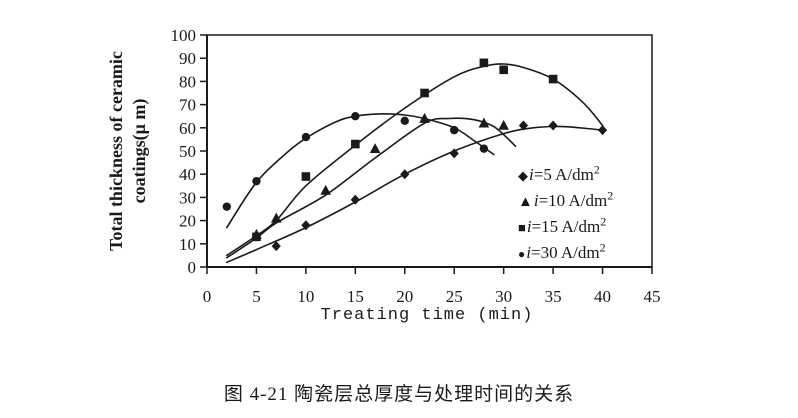 The height and width of the screenshot is (418, 798). I want to click on x-axis-title: Treating time (min), so click(427, 315).